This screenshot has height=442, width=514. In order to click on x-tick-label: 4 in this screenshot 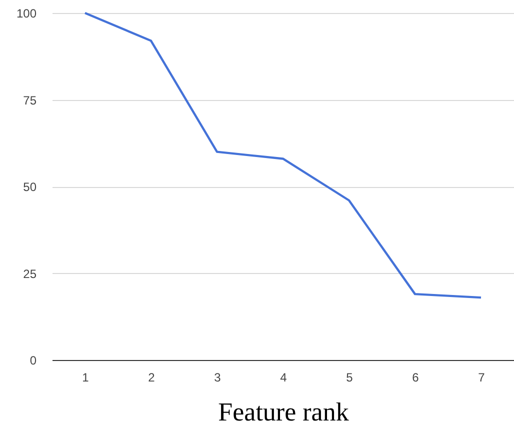, I will do `click(284, 377)`.